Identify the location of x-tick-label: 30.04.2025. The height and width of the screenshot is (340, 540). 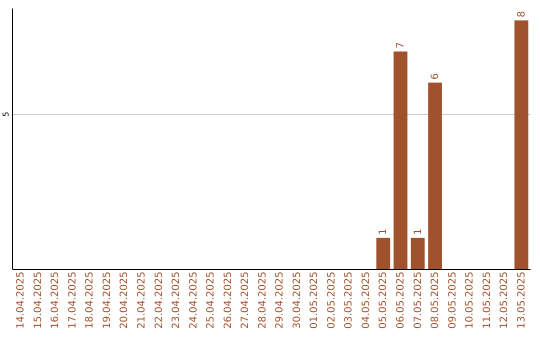
(297, 300).